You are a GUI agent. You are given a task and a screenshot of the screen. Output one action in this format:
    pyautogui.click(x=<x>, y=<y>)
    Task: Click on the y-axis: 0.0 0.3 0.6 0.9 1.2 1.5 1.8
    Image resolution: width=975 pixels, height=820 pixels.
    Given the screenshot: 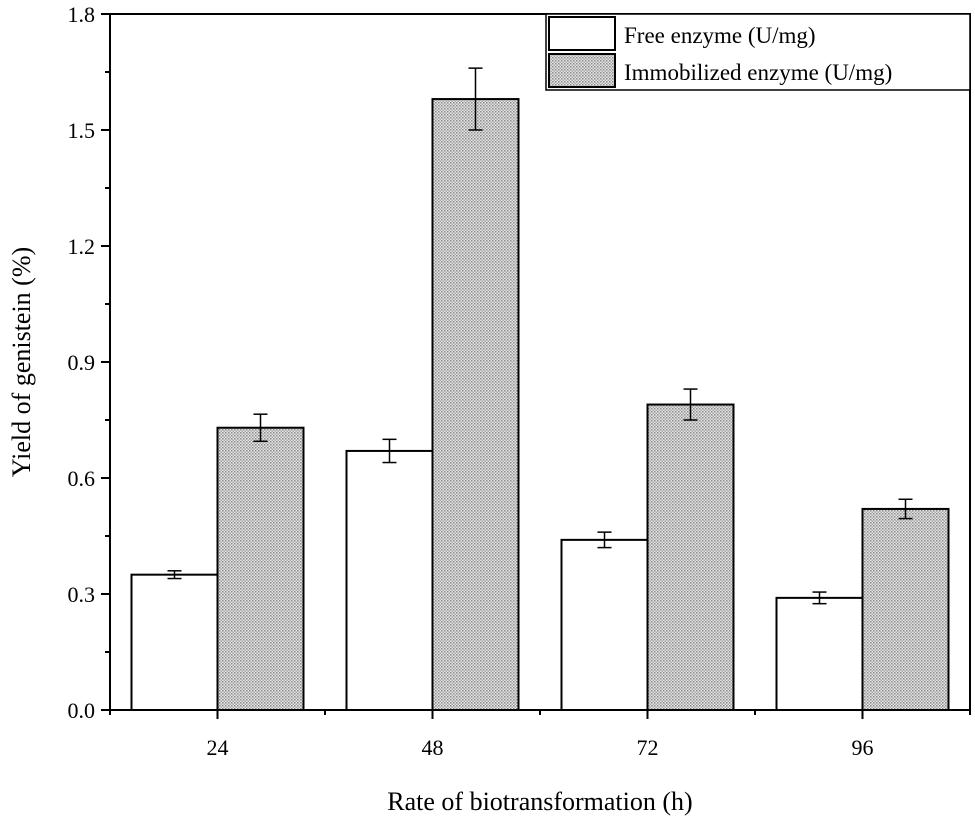 What is the action you would take?
    pyautogui.click(x=89, y=362)
    